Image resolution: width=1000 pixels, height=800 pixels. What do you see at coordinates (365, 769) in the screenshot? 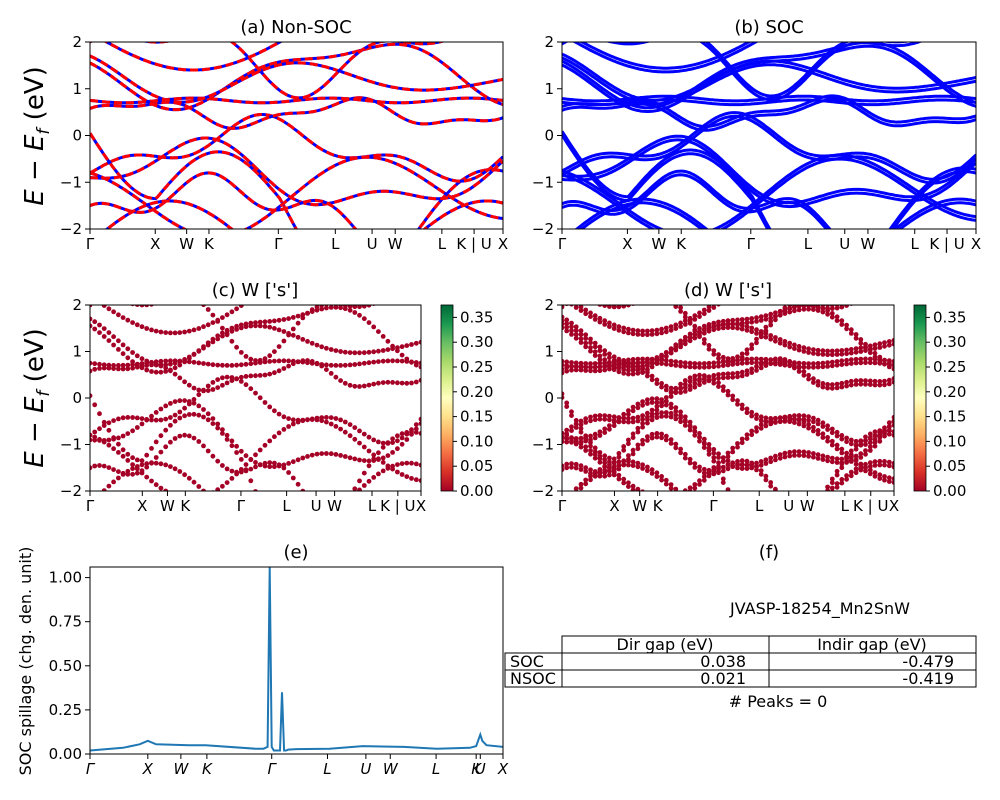
I see `x-tick-label: U` at bounding box center [365, 769].